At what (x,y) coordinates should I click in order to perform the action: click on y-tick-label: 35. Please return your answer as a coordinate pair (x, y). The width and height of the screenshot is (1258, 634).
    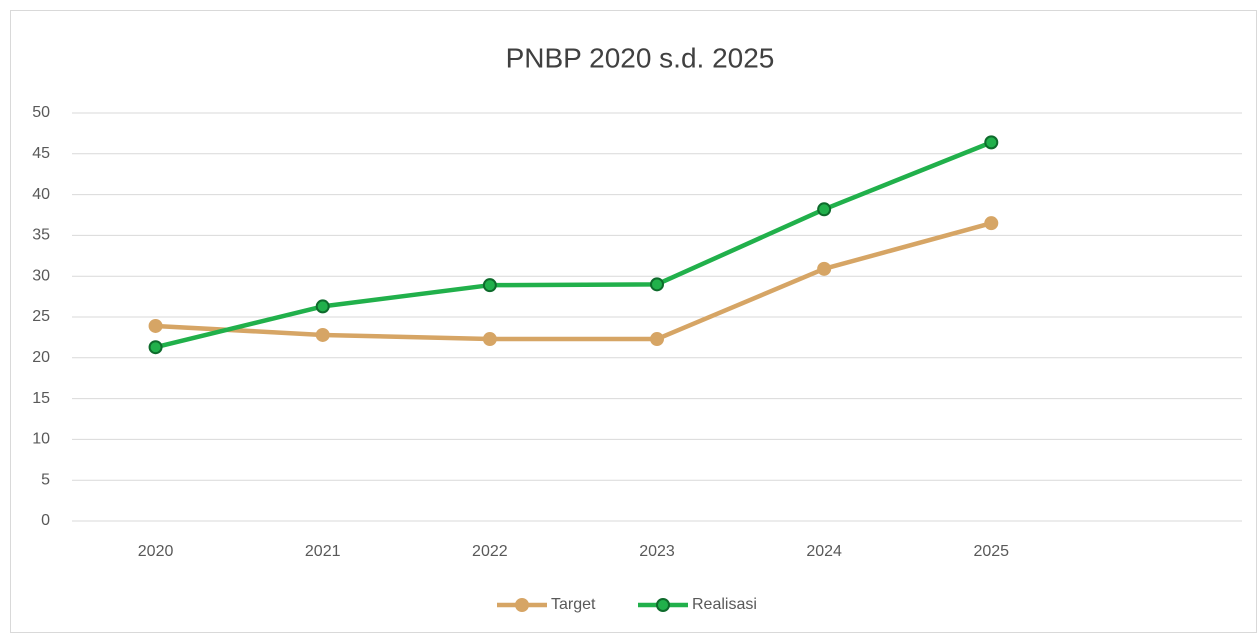
    Looking at the image, I should click on (41, 235).